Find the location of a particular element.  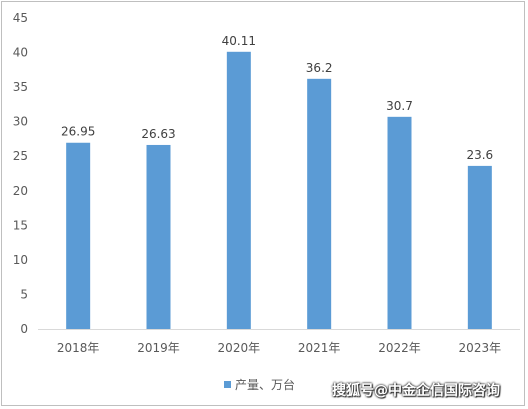

y-axis-ticks: 0 5 10 15 20 25 30 35 40 45 is located at coordinates (20, 173).